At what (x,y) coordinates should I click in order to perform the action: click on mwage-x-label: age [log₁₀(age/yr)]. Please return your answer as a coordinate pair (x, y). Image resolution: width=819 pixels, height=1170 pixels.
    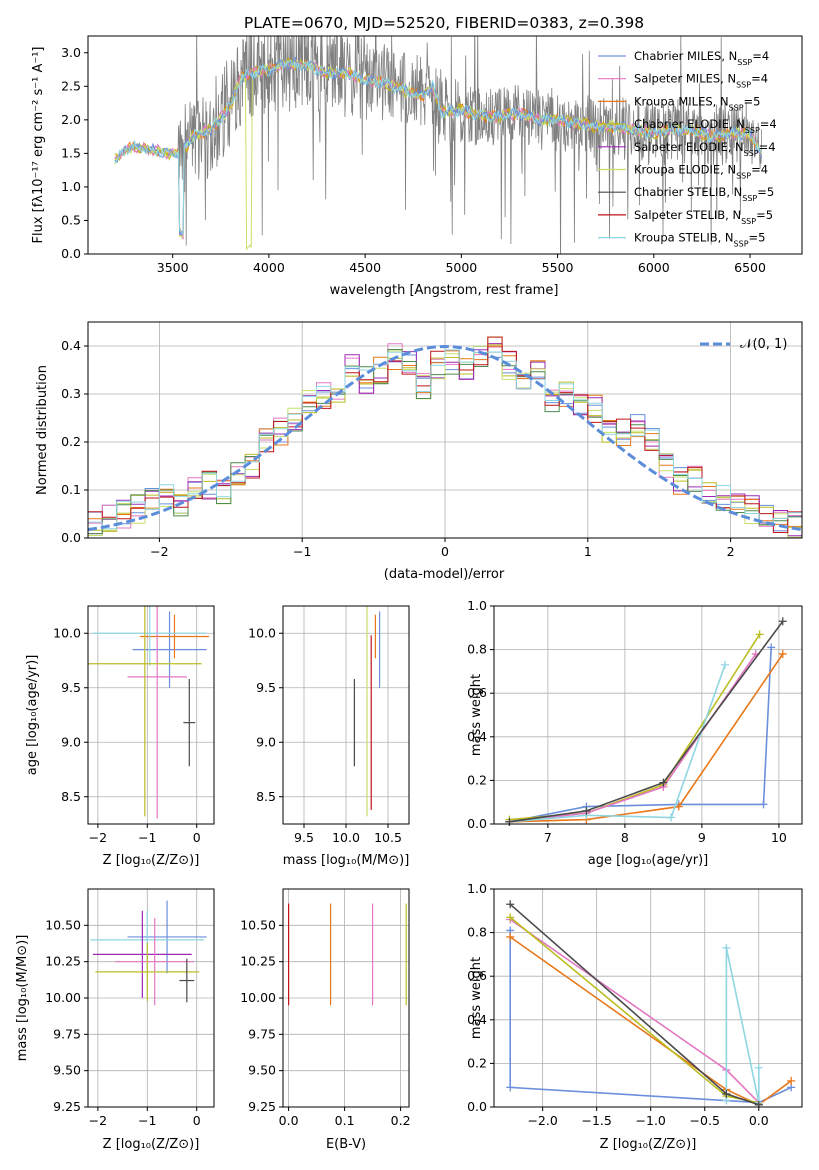
    Looking at the image, I should click on (648, 860).